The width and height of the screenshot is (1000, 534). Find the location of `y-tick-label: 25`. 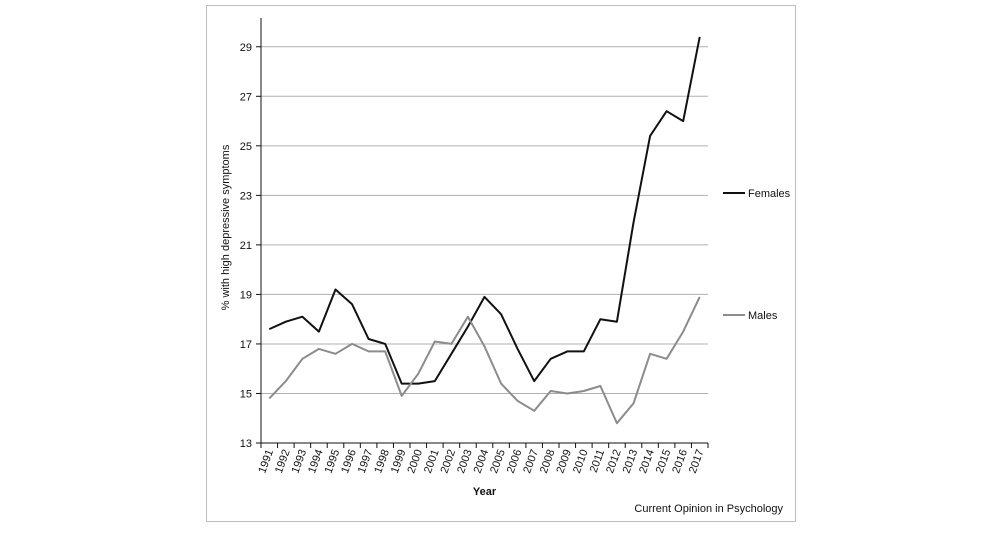

y-tick-label: 25 is located at coordinates (246, 147).